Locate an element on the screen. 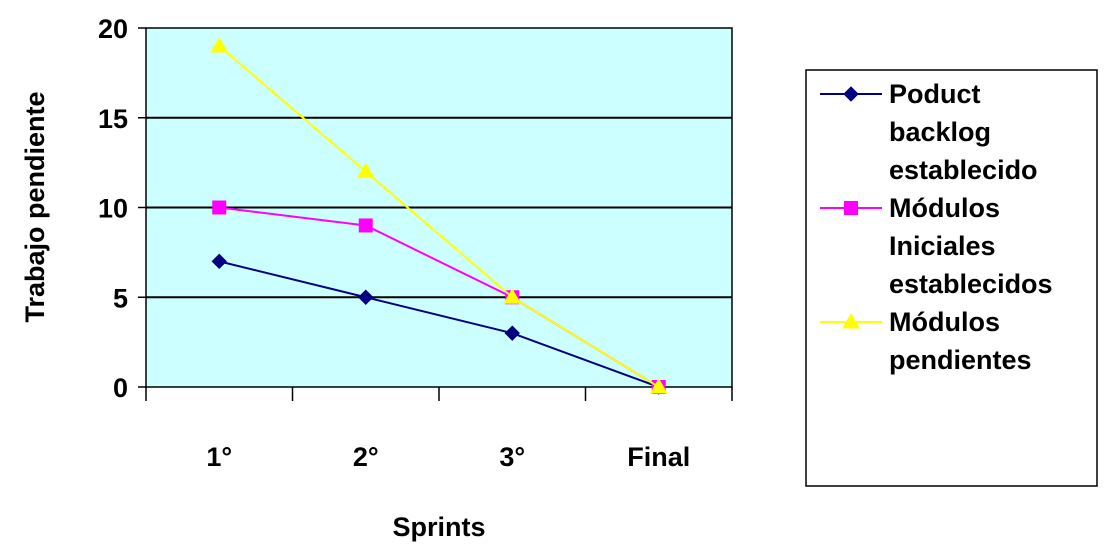  x-axis-title: Sprints is located at coordinates (438, 527).